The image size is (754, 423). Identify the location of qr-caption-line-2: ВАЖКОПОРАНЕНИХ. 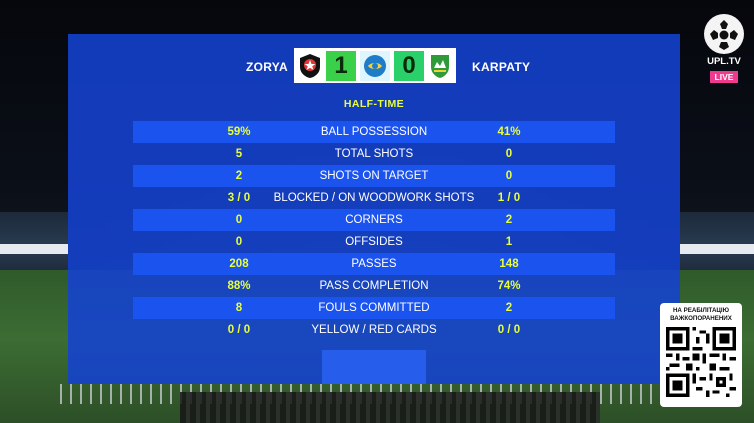
(701, 318).